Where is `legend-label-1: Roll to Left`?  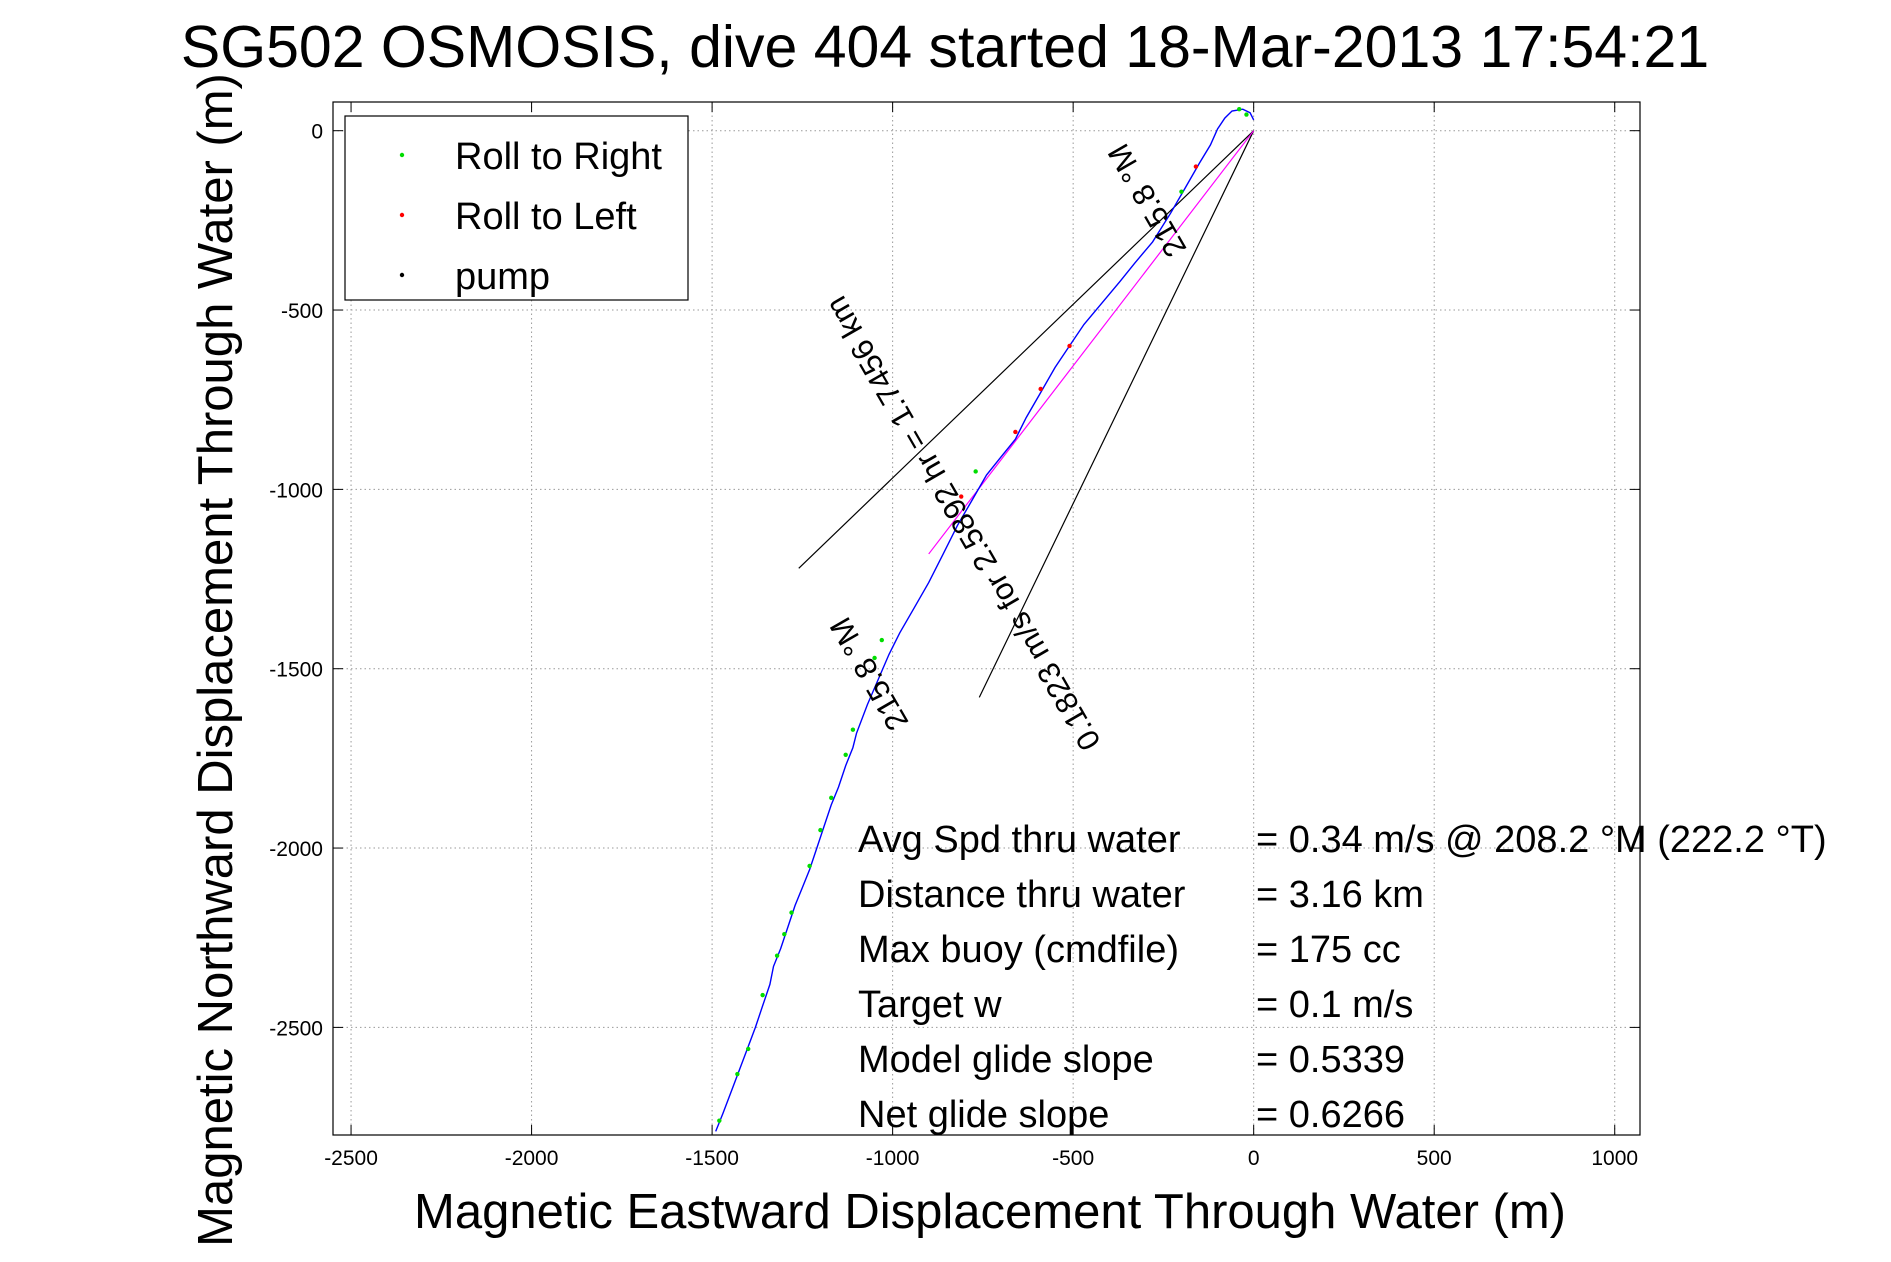
legend-label-1: Roll to Left is located at coordinates (546, 217).